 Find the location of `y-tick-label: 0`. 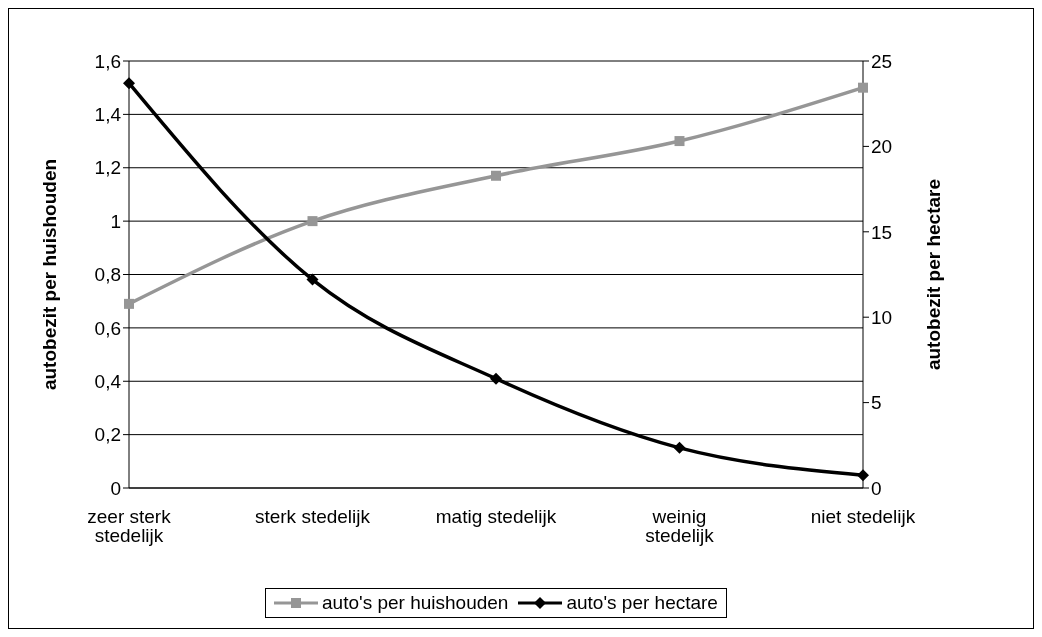

y-tick-label: 0 is located at coordinates (115, 488).